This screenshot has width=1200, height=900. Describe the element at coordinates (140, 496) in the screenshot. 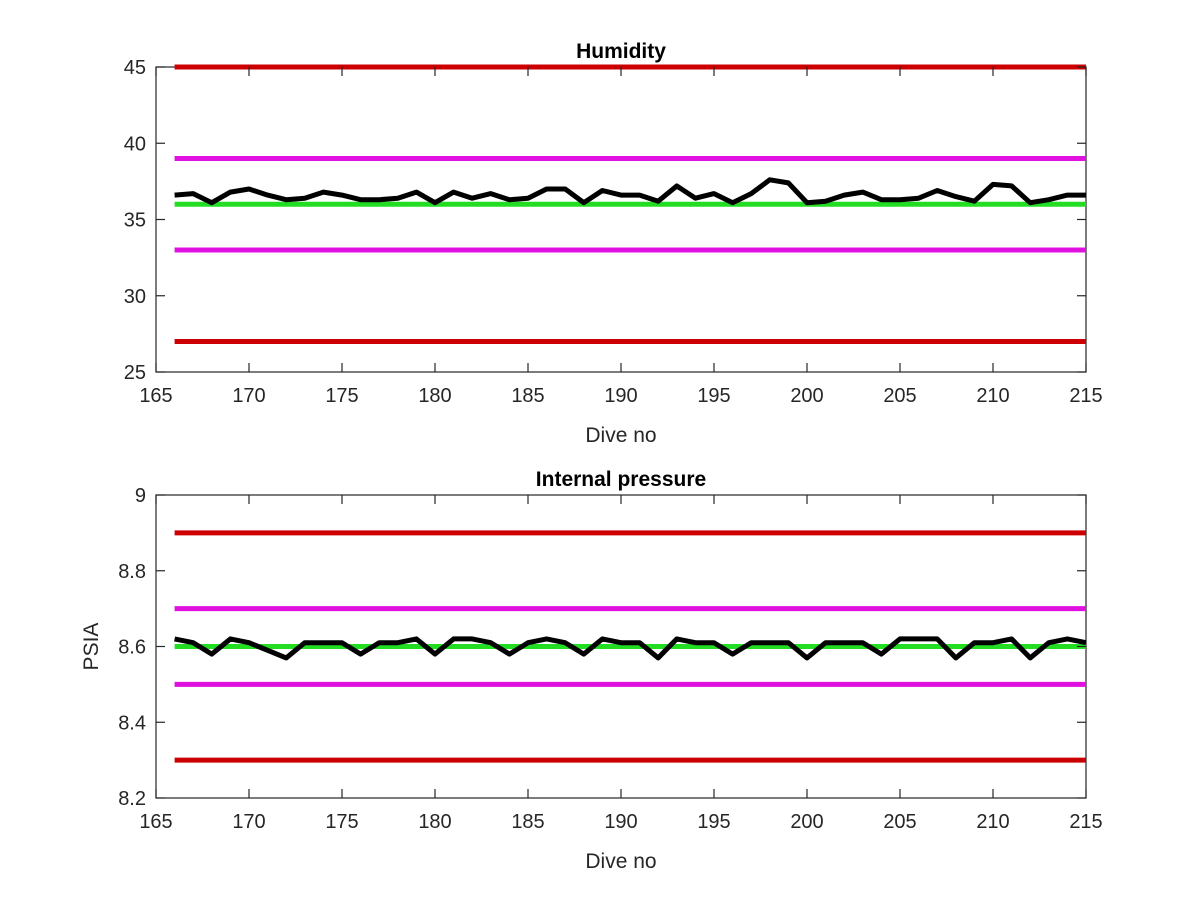

I see `y-tick-label: 9` at that location.